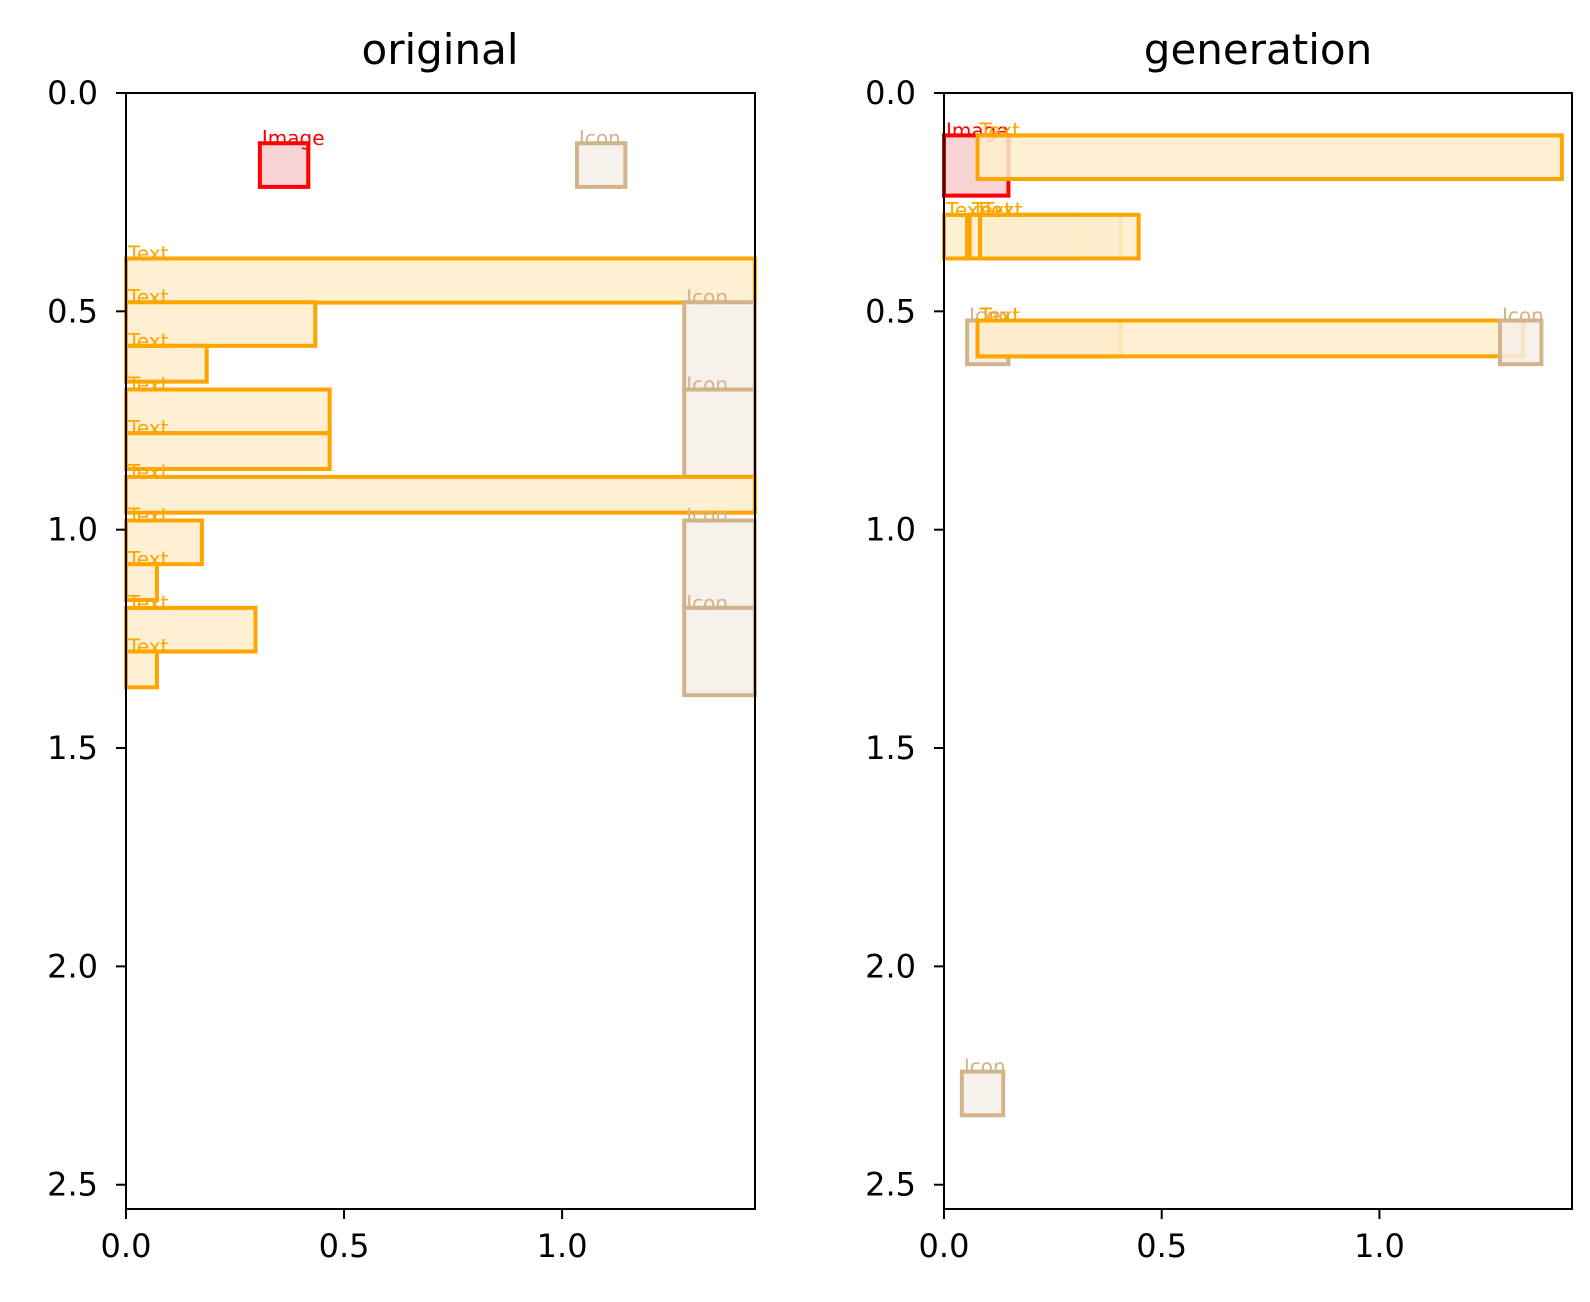  Describe the element at coordinates (562, 1246) in the screenshot. I see `original-x-tick-label-2: 1.0` at that location.